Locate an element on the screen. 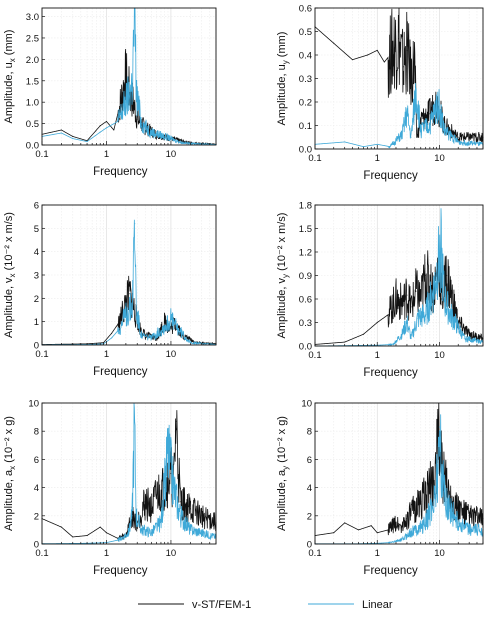  y-axis-label-vy: Amplitude, vy (10⁻² x m/s) is located at coordinates (283, 276).